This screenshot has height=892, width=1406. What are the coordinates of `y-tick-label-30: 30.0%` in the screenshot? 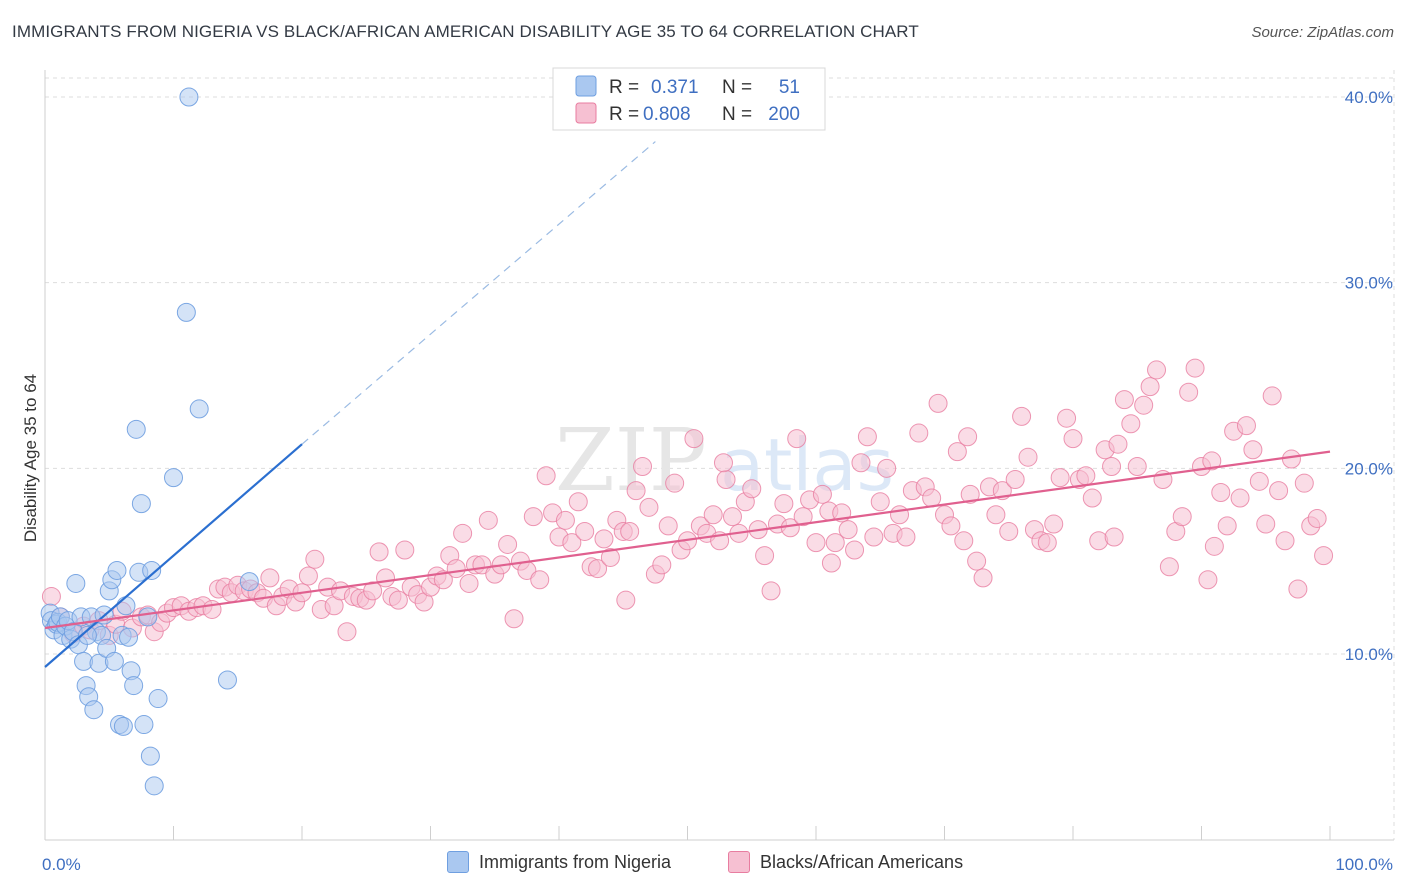 It's located at (1369, 283).